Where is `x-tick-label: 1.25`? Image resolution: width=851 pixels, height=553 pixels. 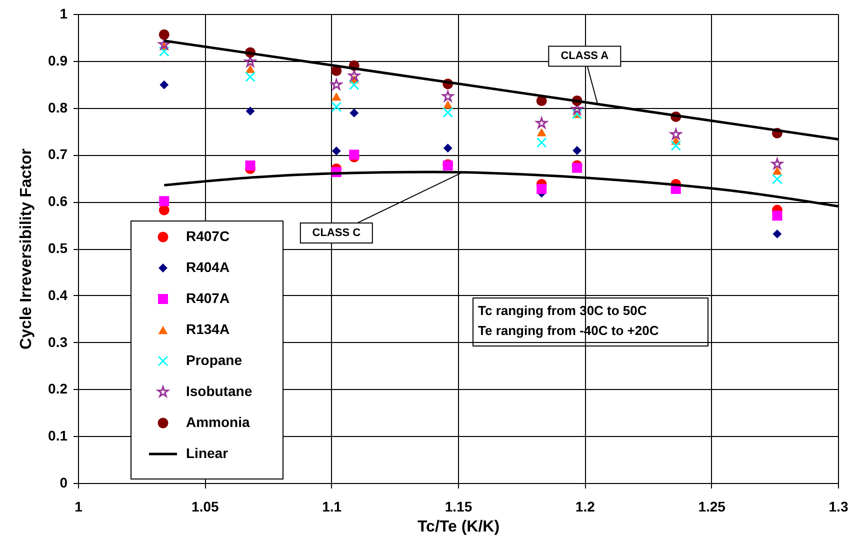
x-tick-label: 1.25 is located at coordinates (712, 506).